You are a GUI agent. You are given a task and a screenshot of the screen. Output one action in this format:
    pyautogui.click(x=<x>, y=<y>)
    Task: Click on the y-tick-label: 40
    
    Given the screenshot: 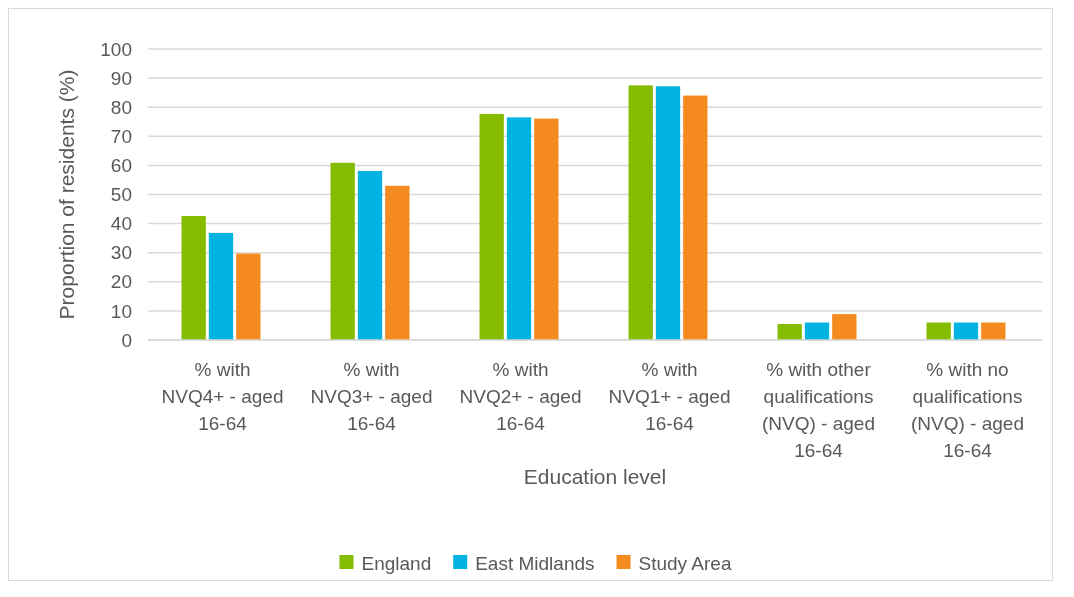 What is the action you would take?
    pyautogui.click(x=121, y=224)
    